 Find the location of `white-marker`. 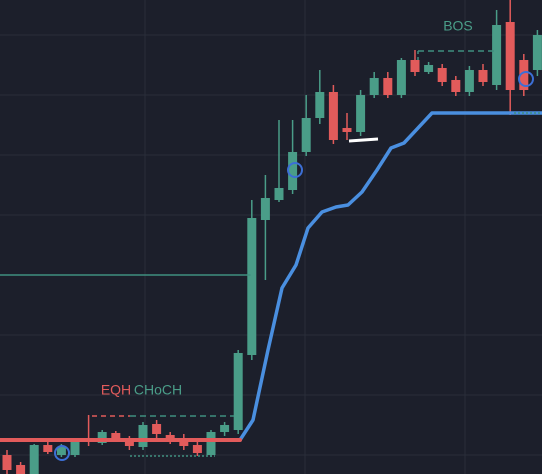

white-marker is located at coordinates (363, 140).